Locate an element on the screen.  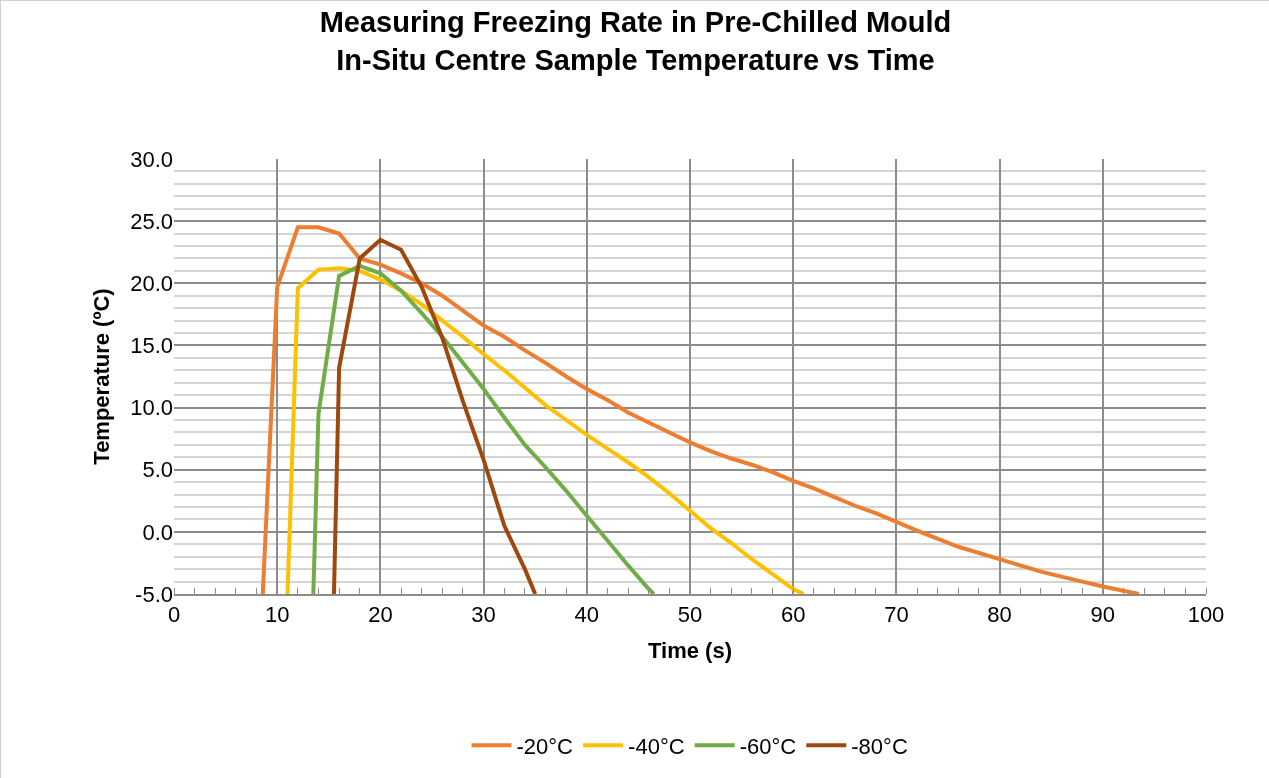
y-axis-title: Temperature (ºC) is located at coordinates (101, 376).